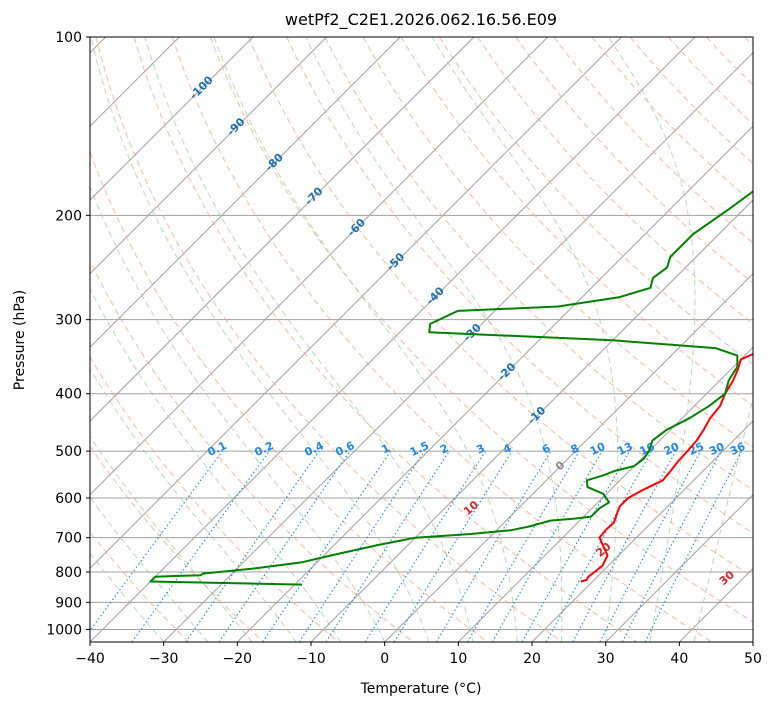  What do you see at coordinates (480, 449) in the screenshot?
I see `mixing-ratio-label: 3` at bounding box center [480, 449].